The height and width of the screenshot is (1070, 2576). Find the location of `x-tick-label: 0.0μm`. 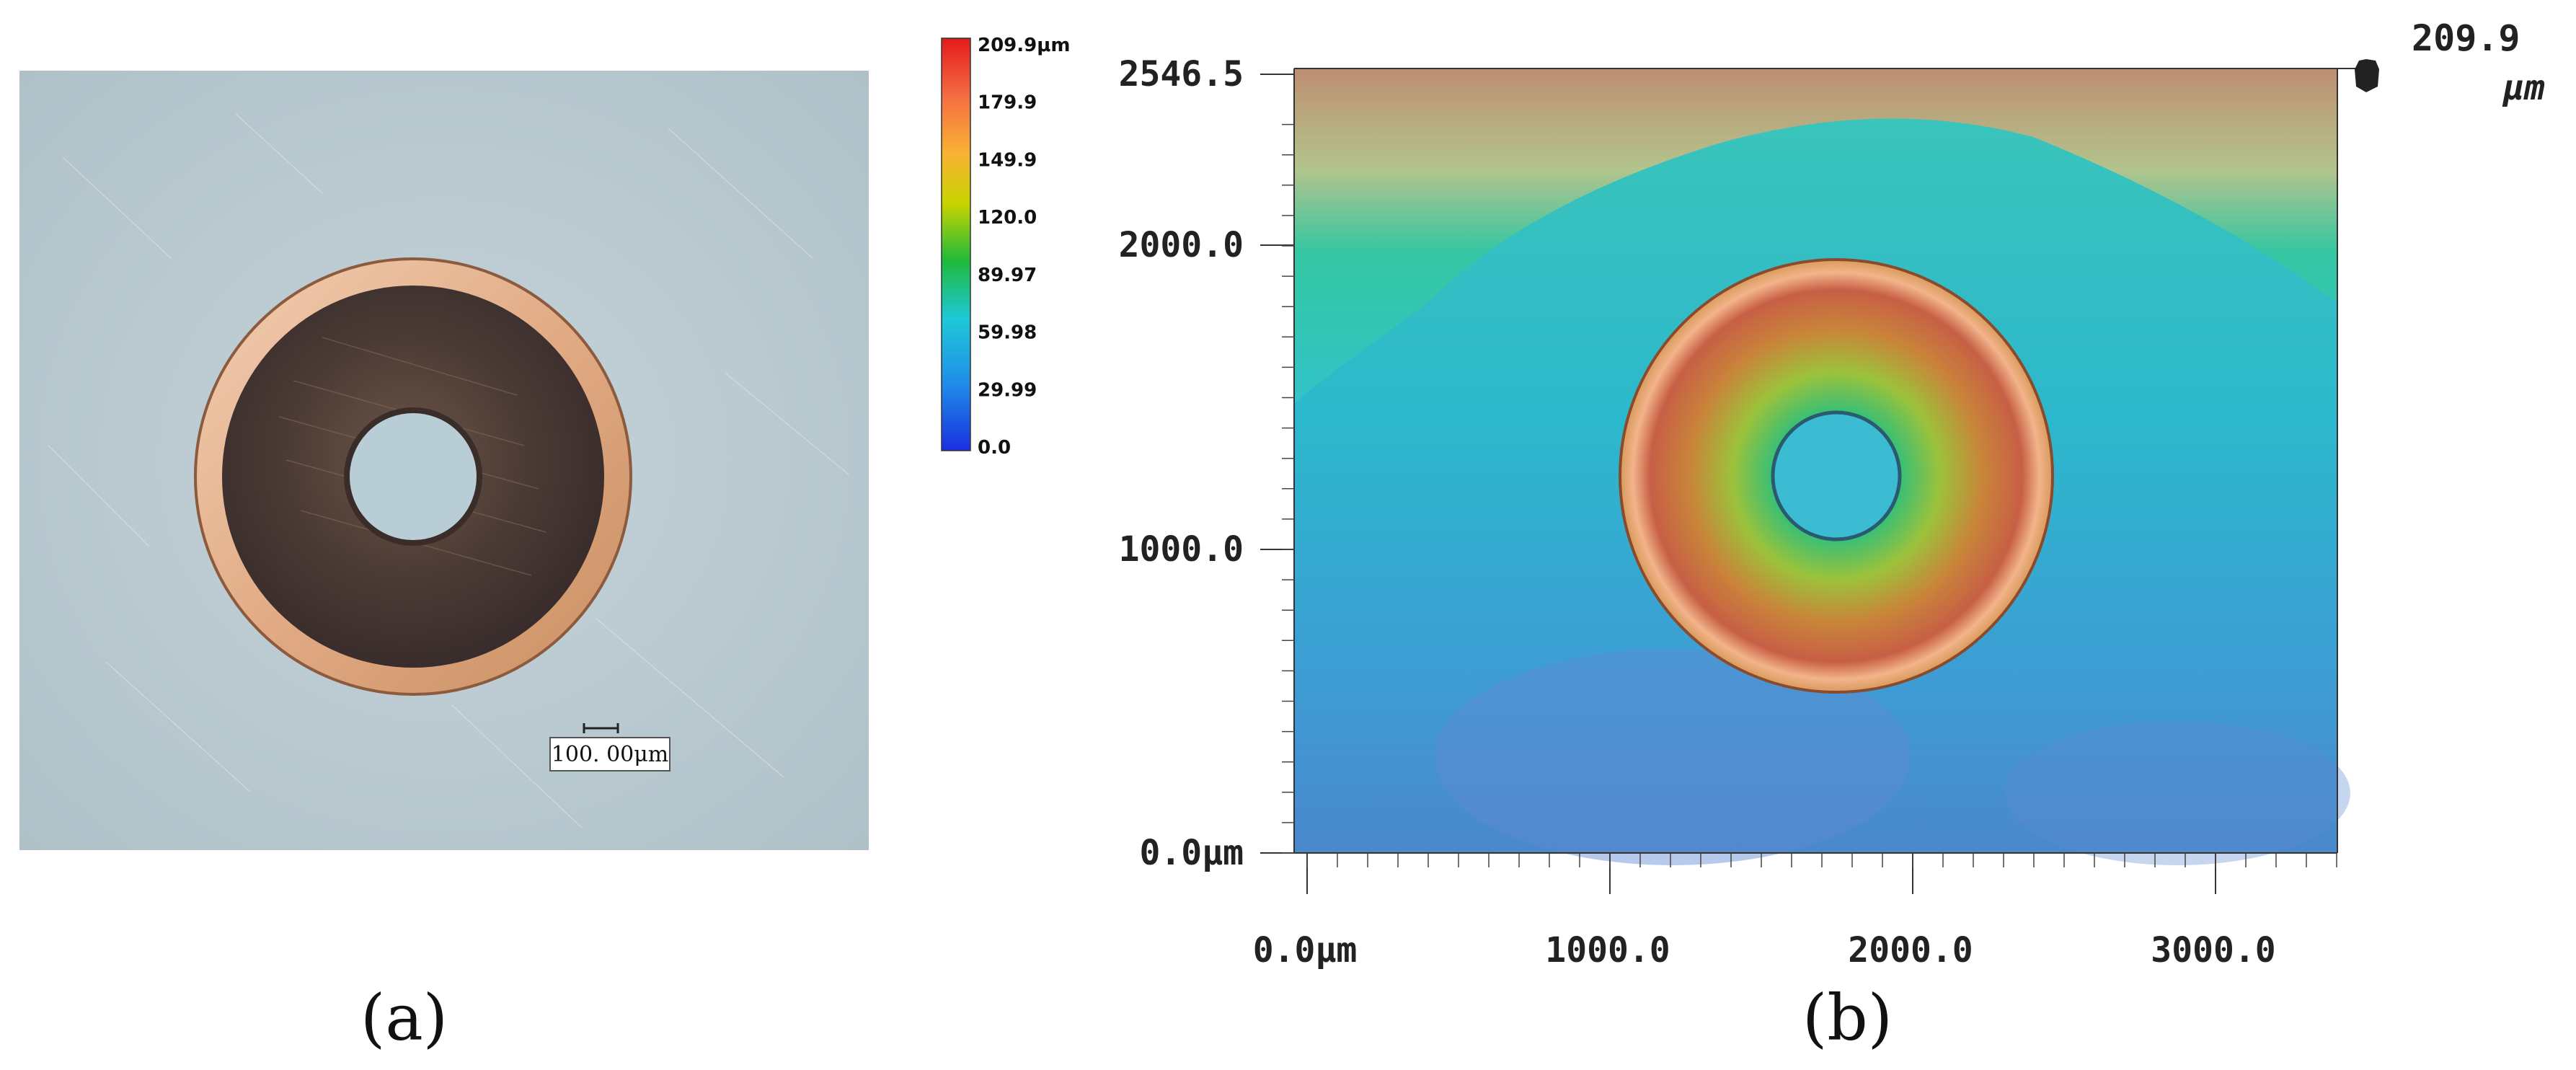

x-tick-label: 0.0μm is located at coordinates (1305, 950).